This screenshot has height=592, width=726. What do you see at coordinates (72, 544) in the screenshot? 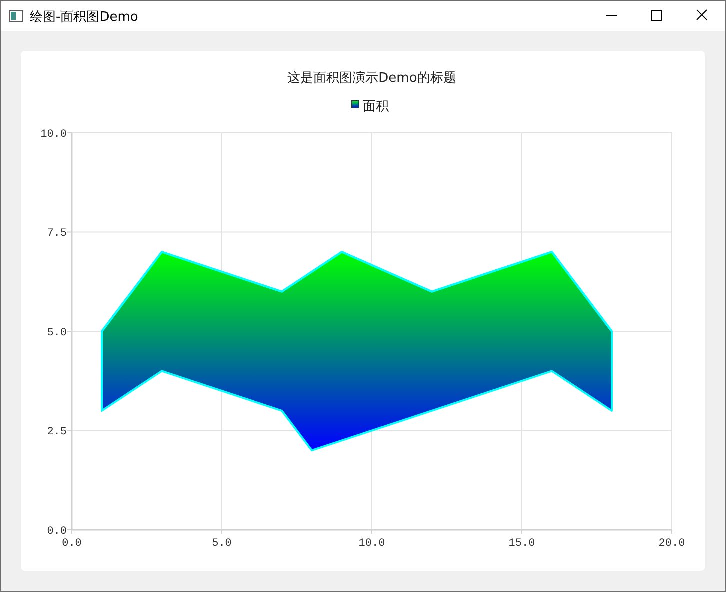
I see `x-tick-label: 0.0` at bounding box center [72, 544].